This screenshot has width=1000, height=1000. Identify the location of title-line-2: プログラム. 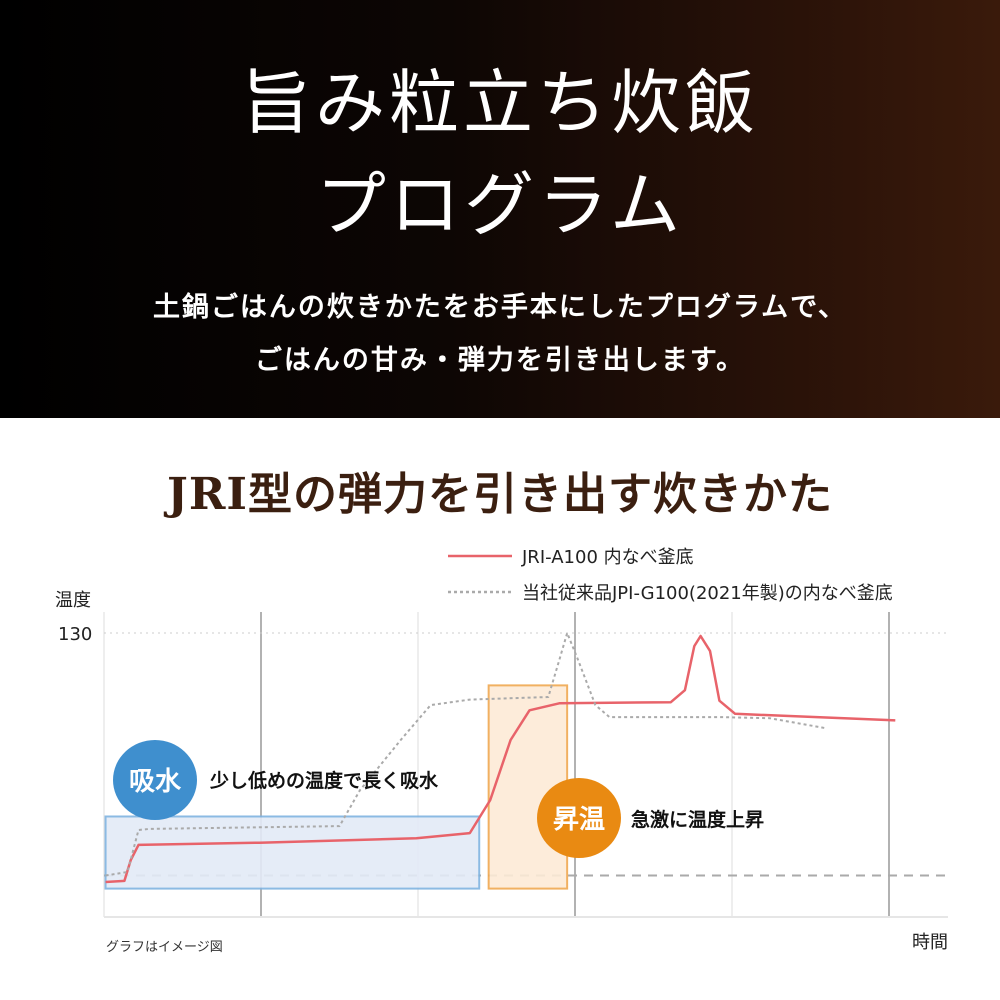
(500, 205).